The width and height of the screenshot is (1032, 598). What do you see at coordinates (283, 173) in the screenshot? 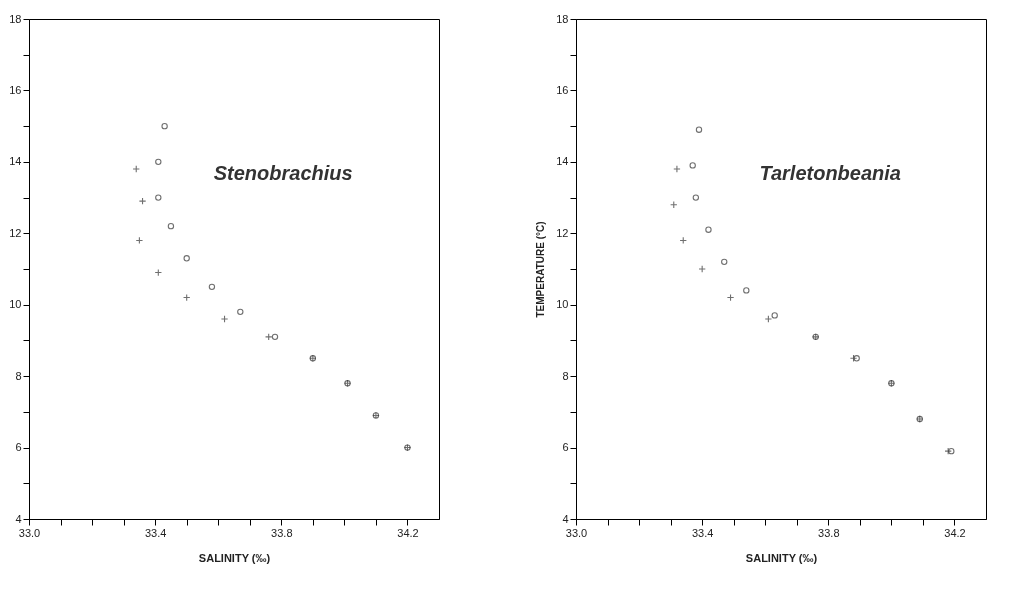
I see `annotation: Stenobrachius` at bounding box center [283, 173].